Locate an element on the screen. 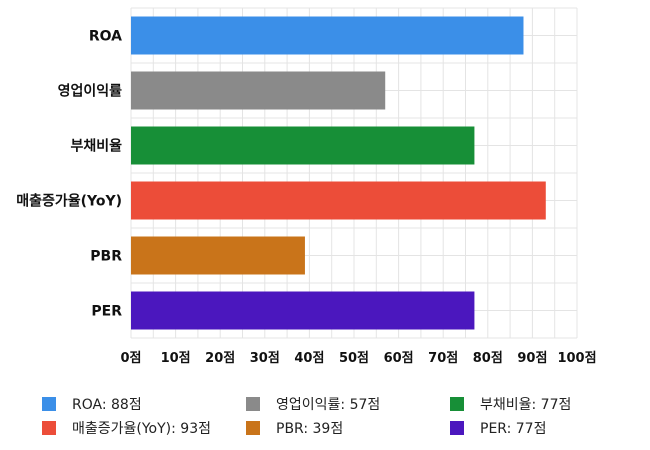 Image resolution: width=650 pixels, height=450 pixels. x-tick-label: 0점 is located at coordinates (130, 358).